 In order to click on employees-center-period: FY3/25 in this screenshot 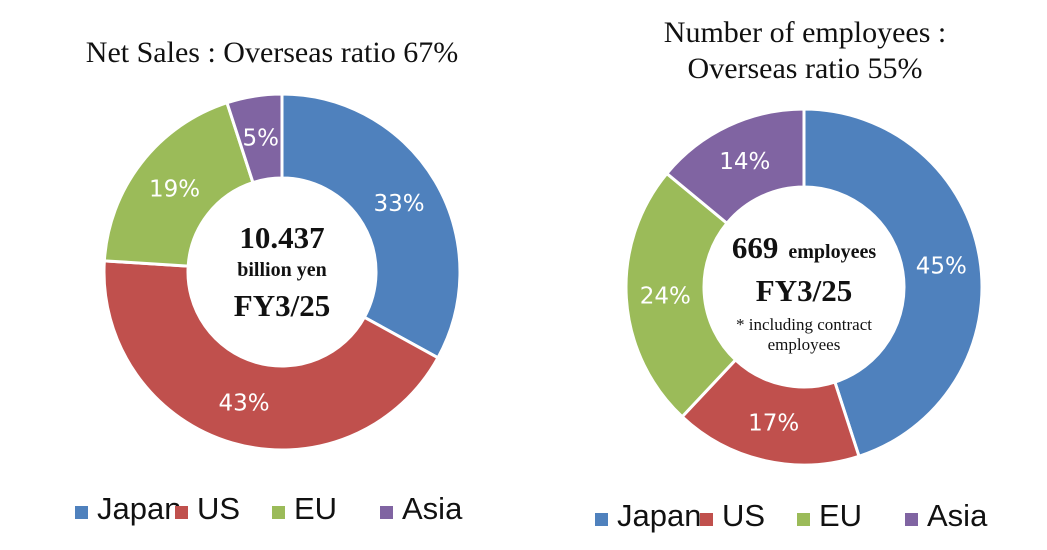, I will do `click(804, 290)`.